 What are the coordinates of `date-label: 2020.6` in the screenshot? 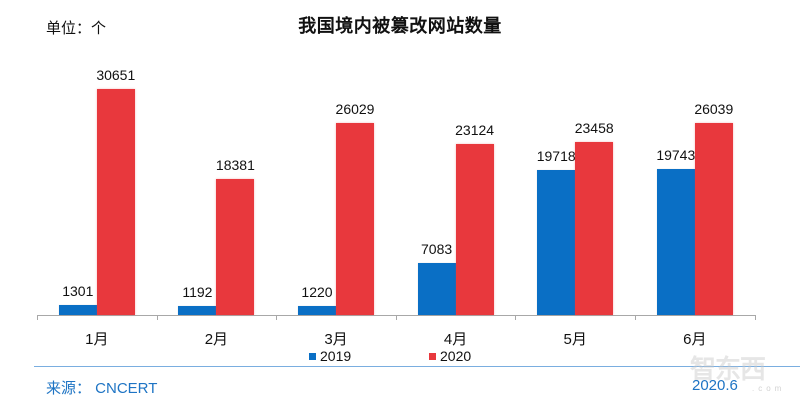 It's located at (715, 385).